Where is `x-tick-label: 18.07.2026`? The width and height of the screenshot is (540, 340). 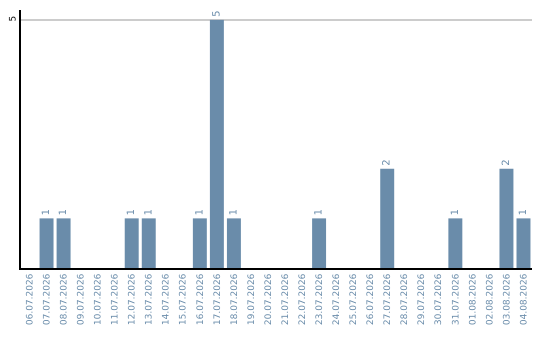
x-tick-label: 18.07.2026 is located at coordinates (235, 299).